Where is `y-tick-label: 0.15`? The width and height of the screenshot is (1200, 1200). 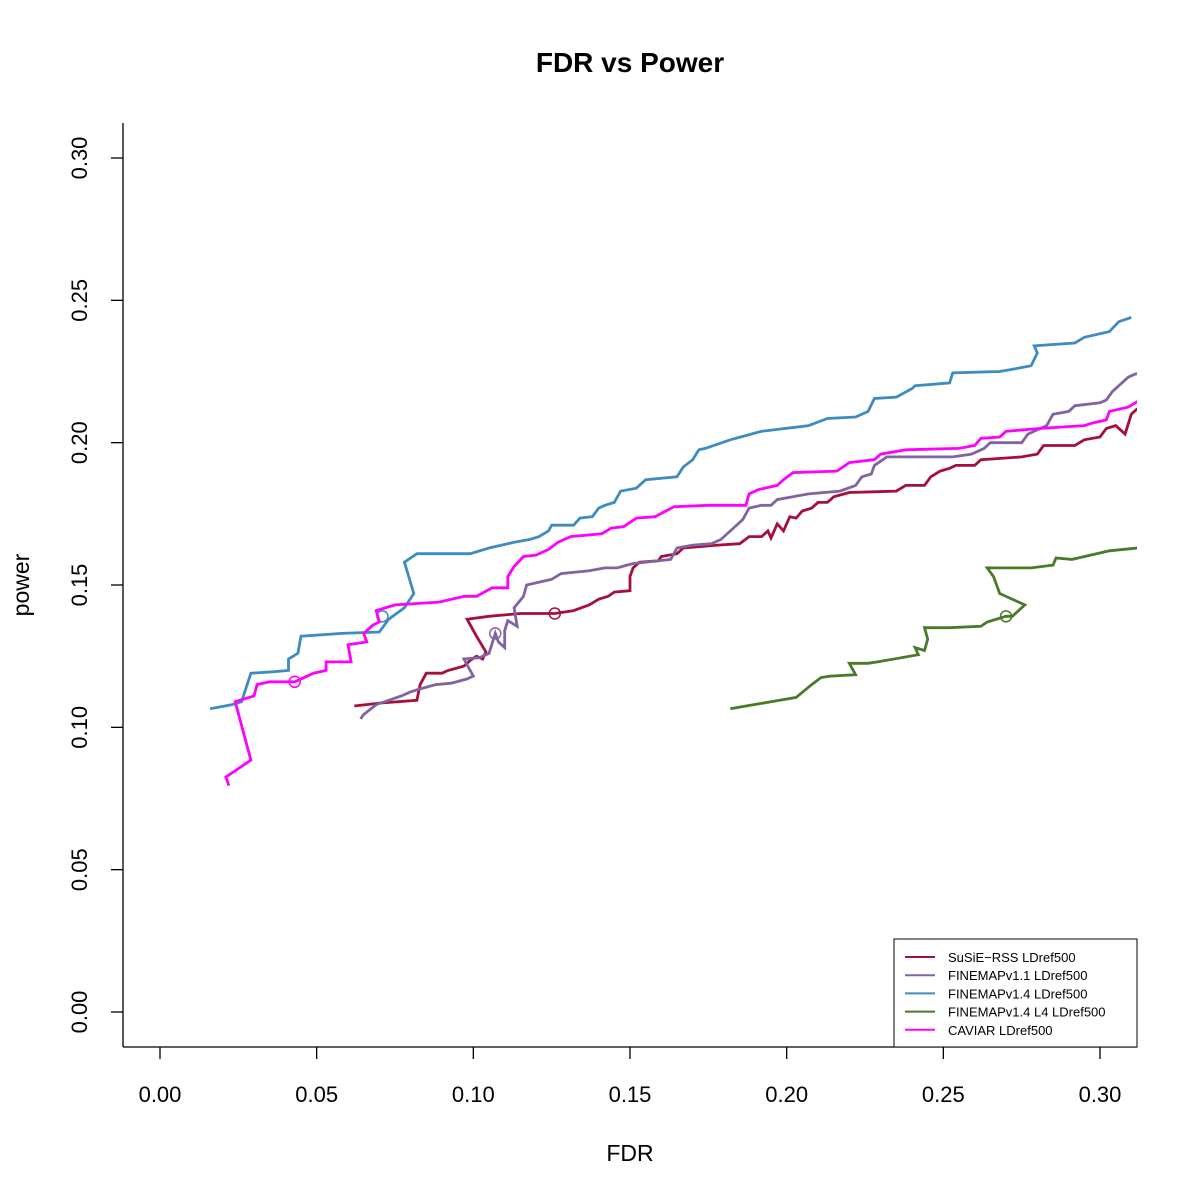
y-tick-label: 0.15 is located at coordinates (79, 585).